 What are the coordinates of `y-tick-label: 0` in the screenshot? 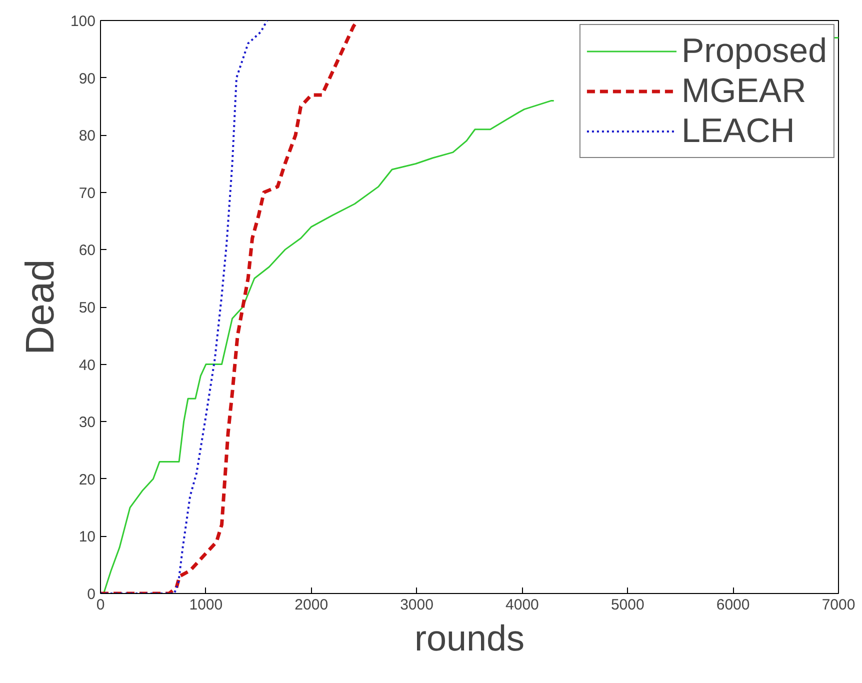 It's located at (91, 594).